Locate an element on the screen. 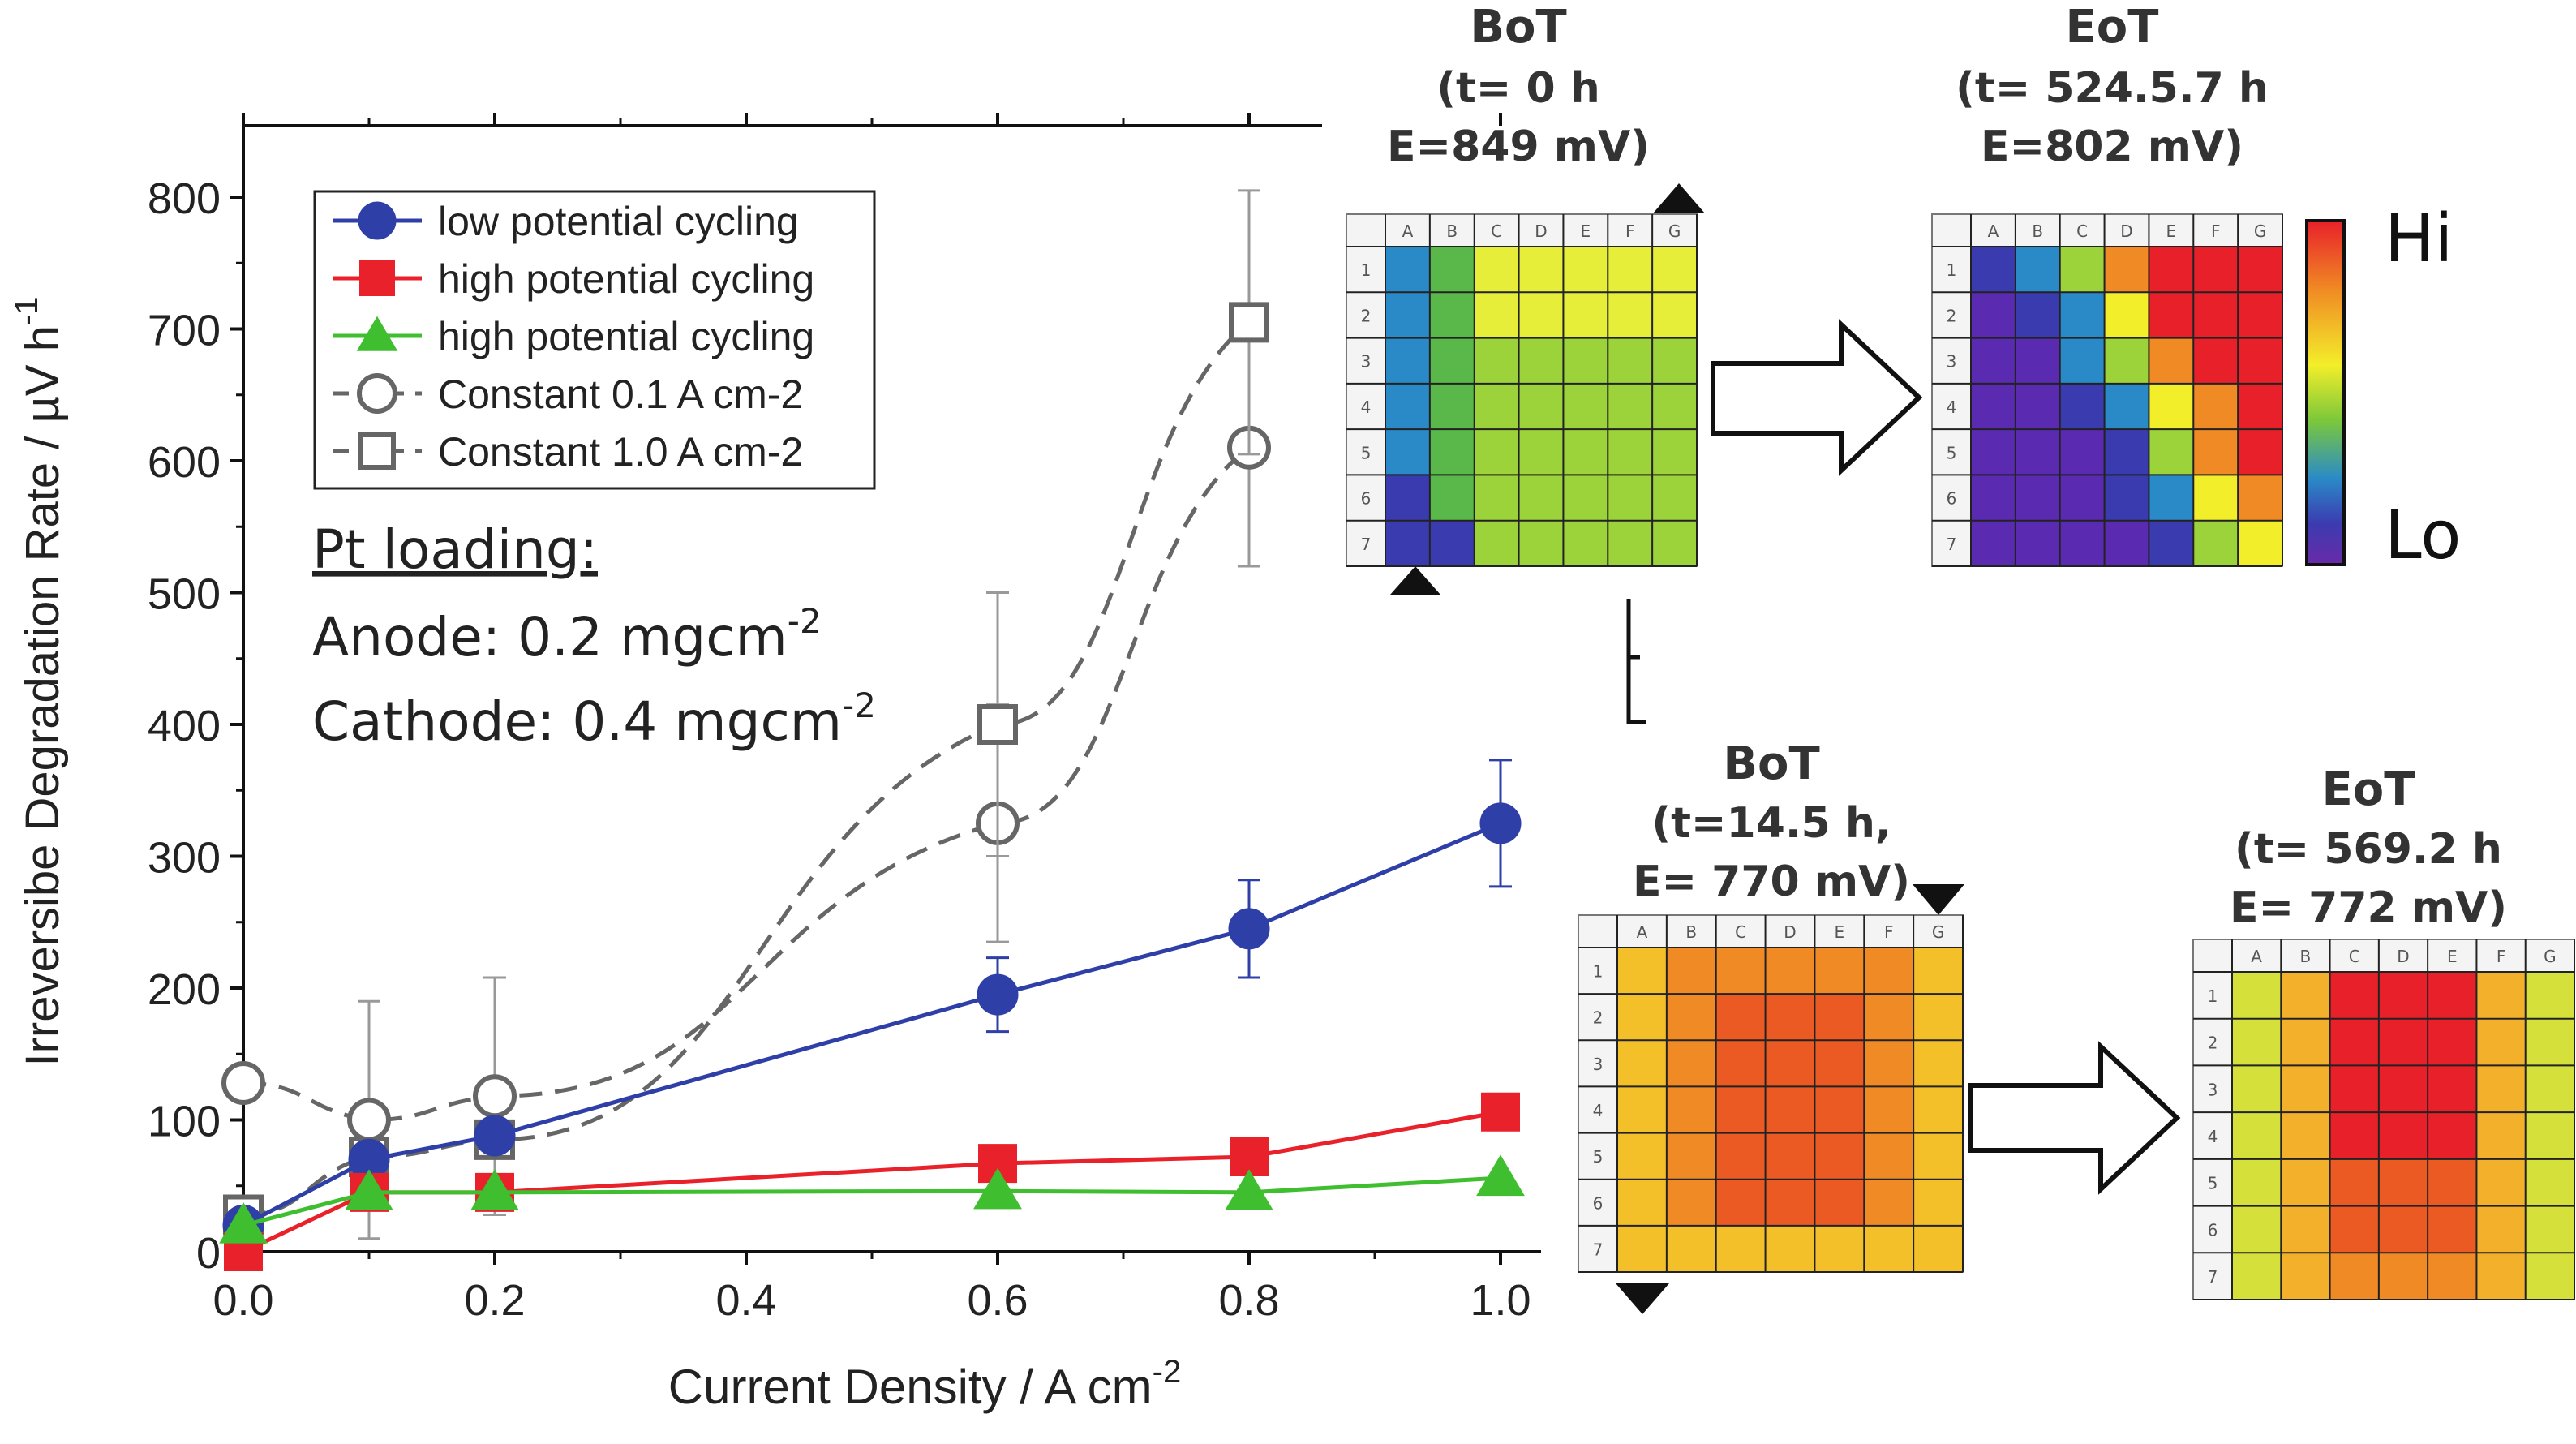 The image size is (2576, 1444). heatmap-grid: A B C D E F G 1 2 3 4 5 6 7 is located at coordinates (2107, 390).